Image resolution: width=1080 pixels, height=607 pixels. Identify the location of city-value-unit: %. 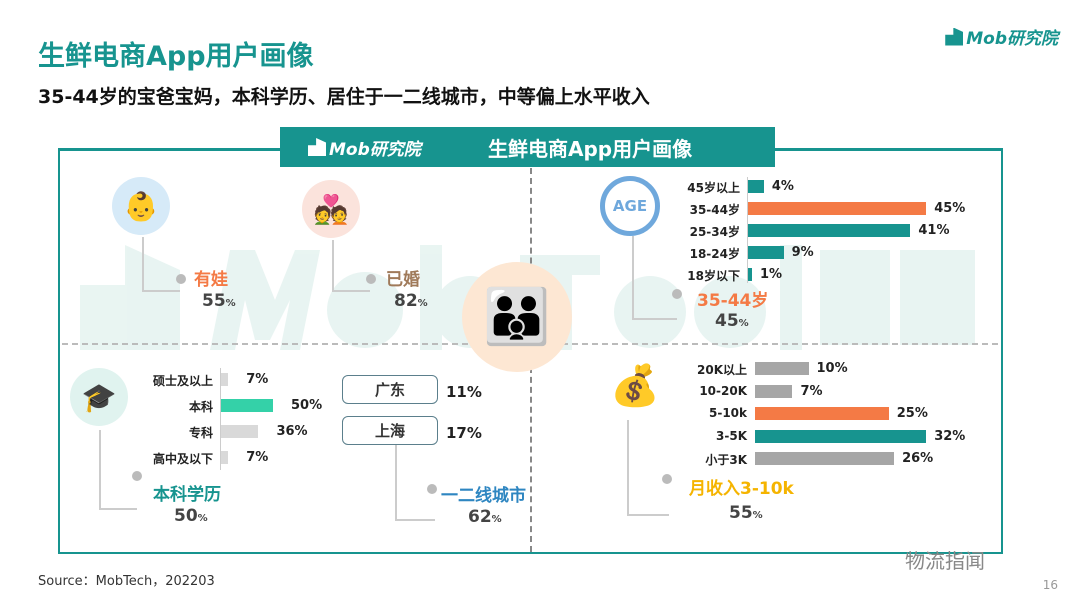
(496, 519).